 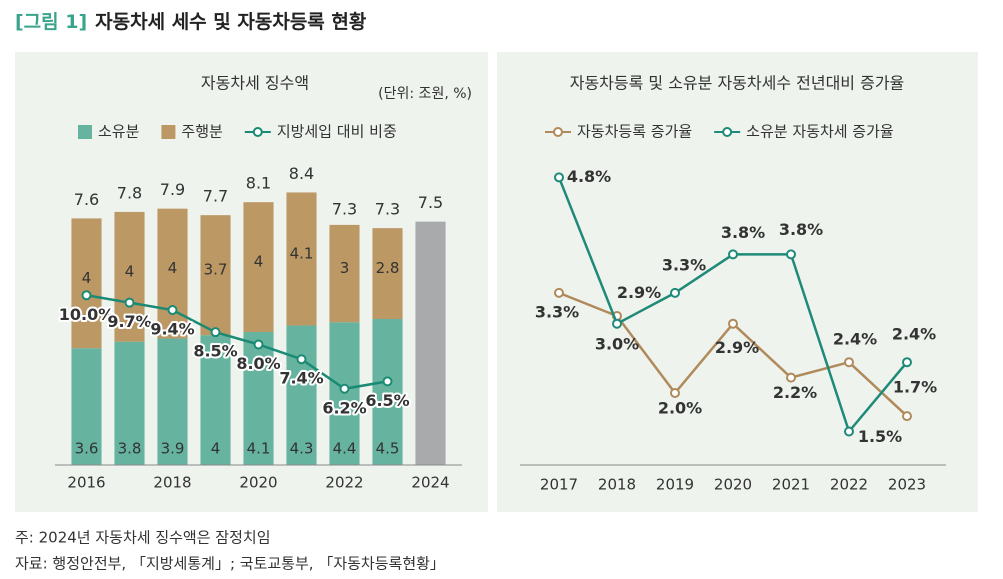 I want to click on data-label: 2.0%, so click(x=680, y=408).